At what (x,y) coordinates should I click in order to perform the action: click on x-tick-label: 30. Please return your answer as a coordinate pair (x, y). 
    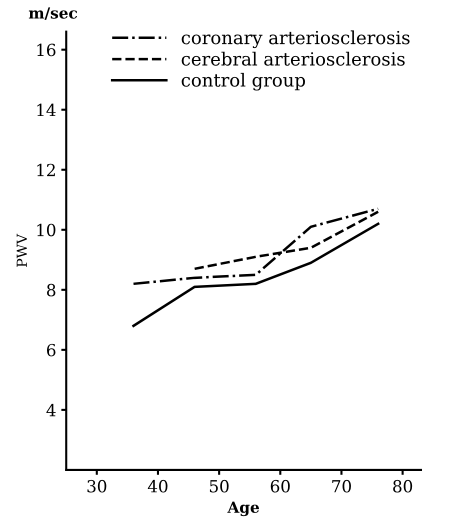
    Looking at the image, I should click on (96, 486).